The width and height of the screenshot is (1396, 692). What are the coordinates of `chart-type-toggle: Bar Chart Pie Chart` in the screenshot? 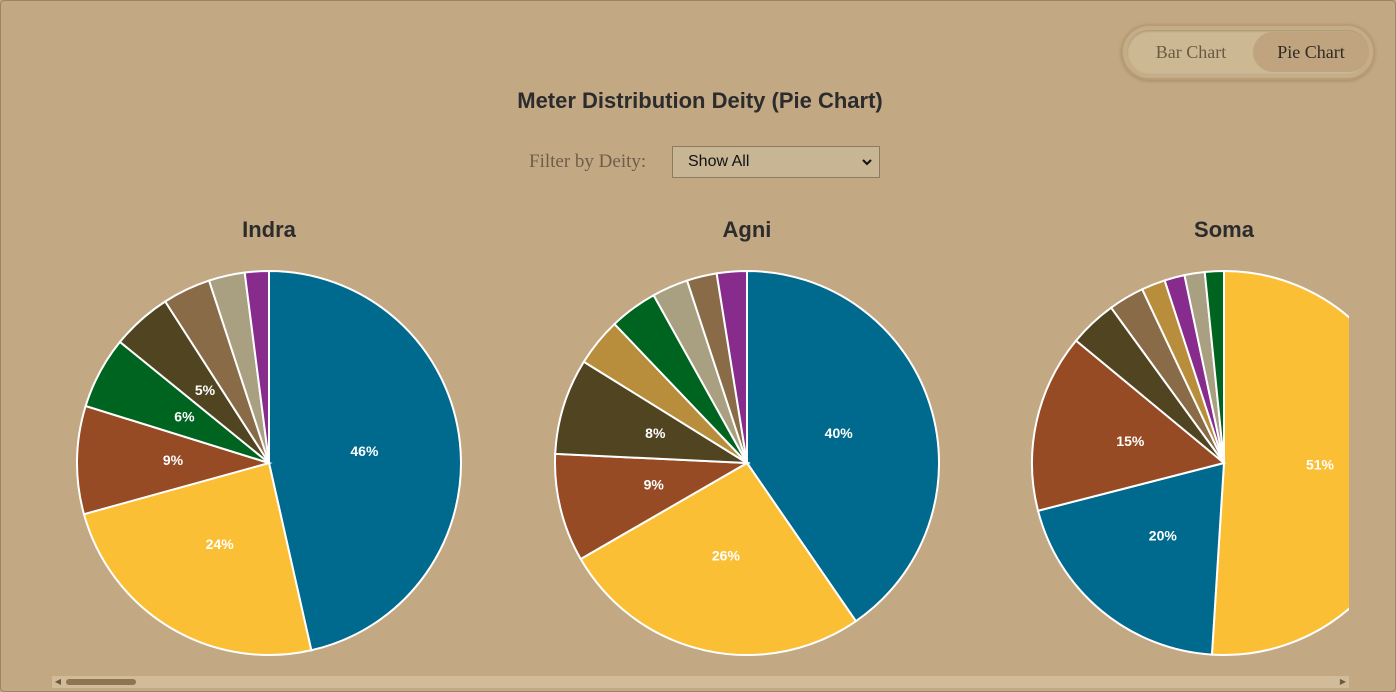 It's located at (1248, 52).